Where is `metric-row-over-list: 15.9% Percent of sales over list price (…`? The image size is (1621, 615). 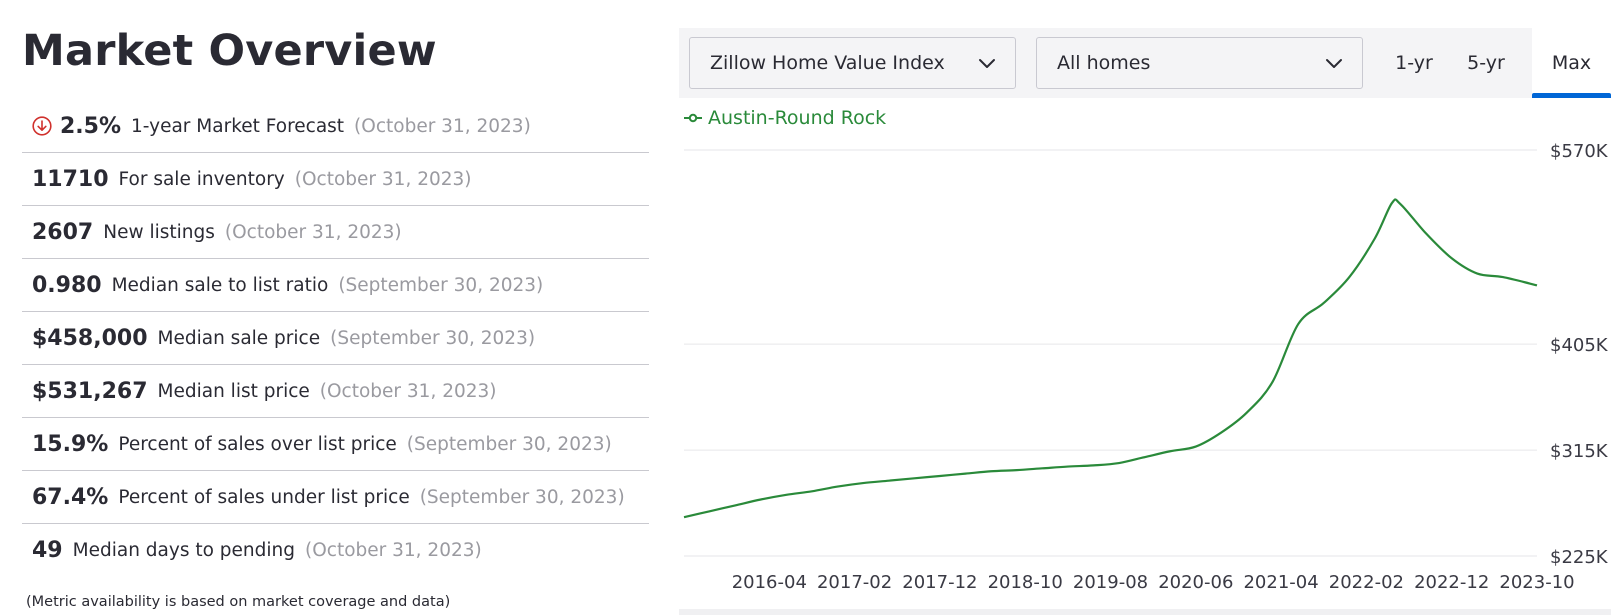 metric-row-over-list: 15.9% Percent of sales over list price (… is located at coordinates (335, 444).